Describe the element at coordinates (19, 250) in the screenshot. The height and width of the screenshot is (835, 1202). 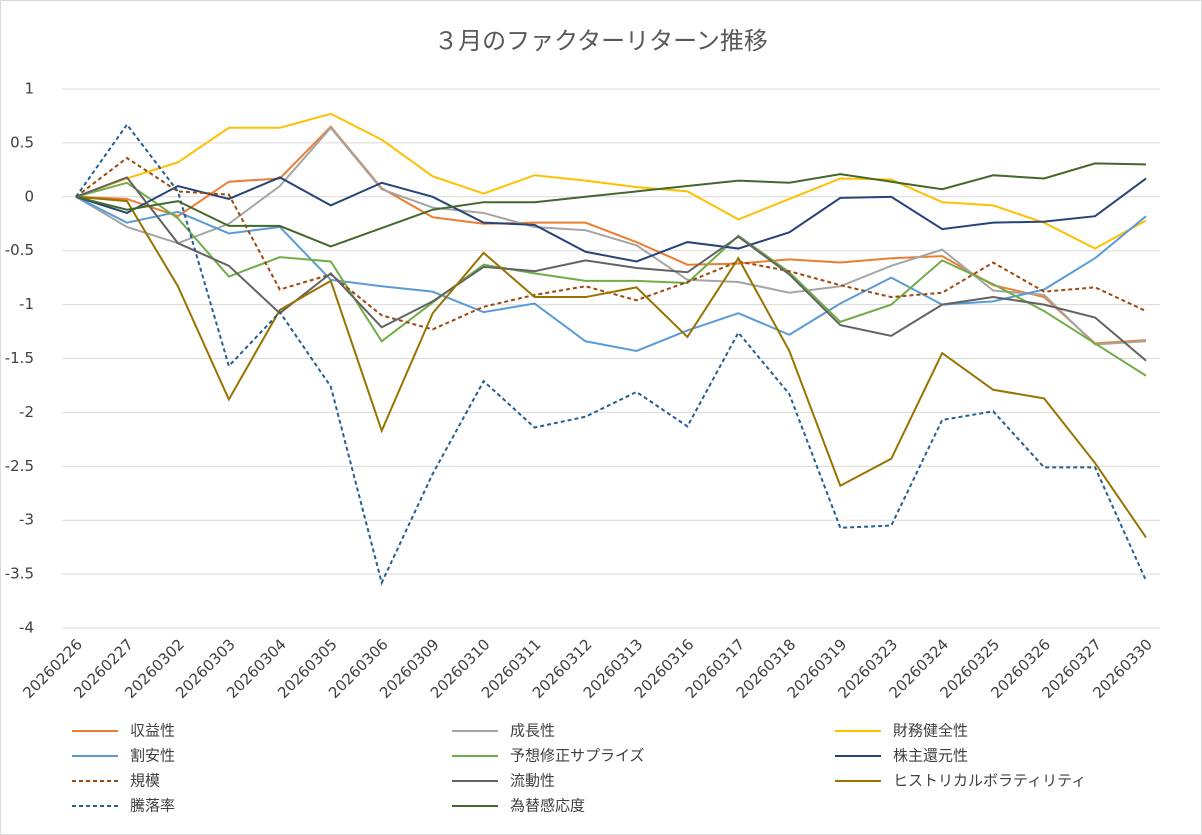
I see `y-tick-label: -0.5` at that location.